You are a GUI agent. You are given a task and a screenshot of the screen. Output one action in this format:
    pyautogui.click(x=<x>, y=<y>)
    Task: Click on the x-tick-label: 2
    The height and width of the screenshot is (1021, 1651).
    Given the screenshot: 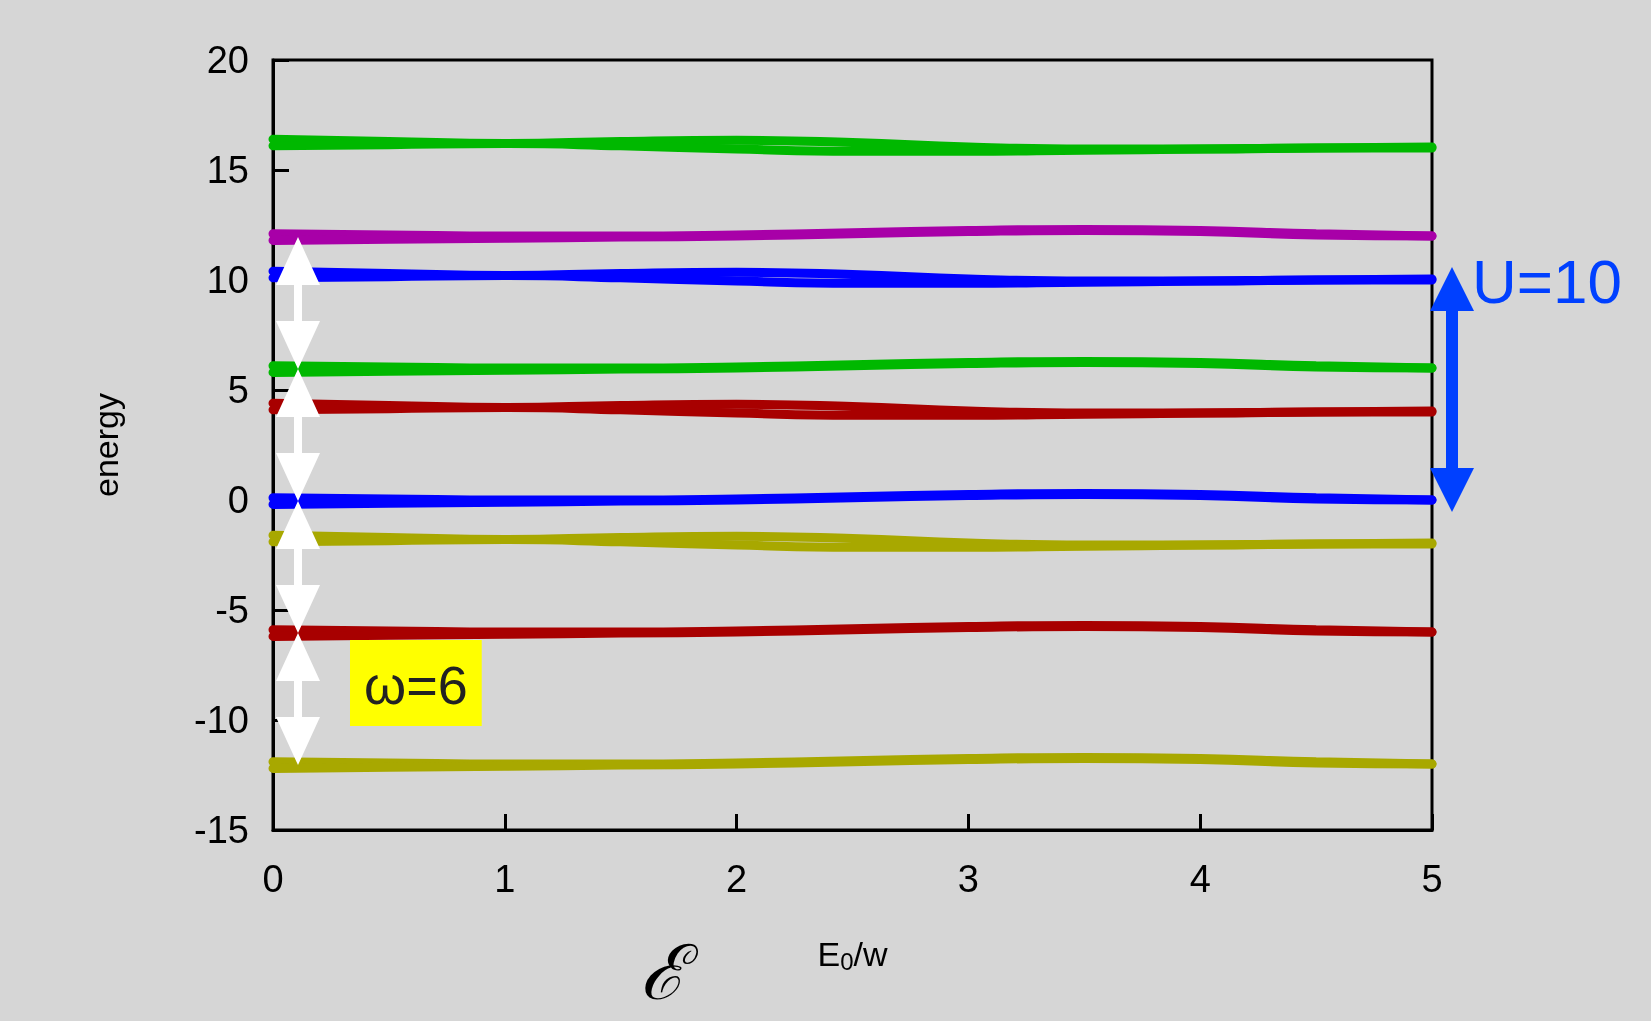 What is the action you would take?
    pyautogui.click(x=737, y=879)
    